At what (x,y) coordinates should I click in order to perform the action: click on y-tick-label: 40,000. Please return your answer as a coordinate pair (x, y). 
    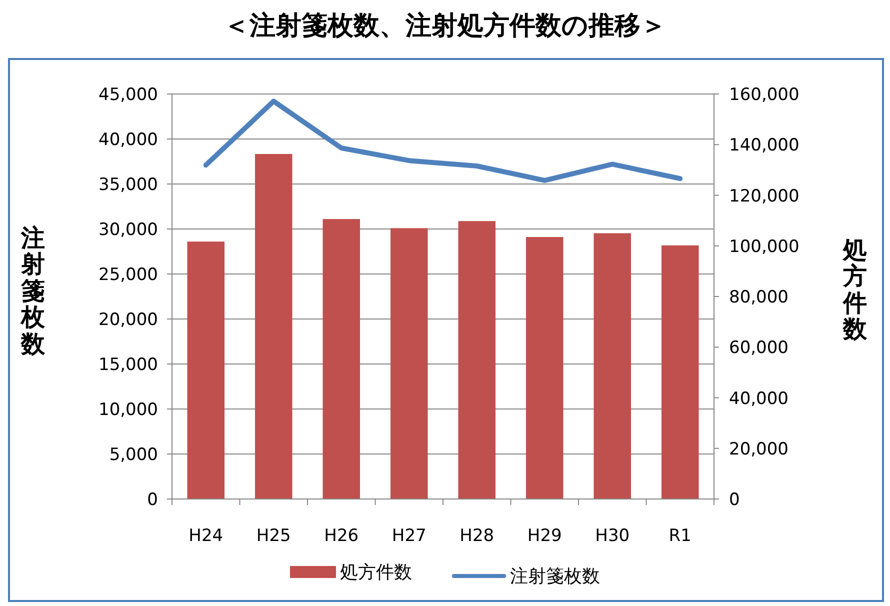
    Looking at the image, I should click on (128, 140).